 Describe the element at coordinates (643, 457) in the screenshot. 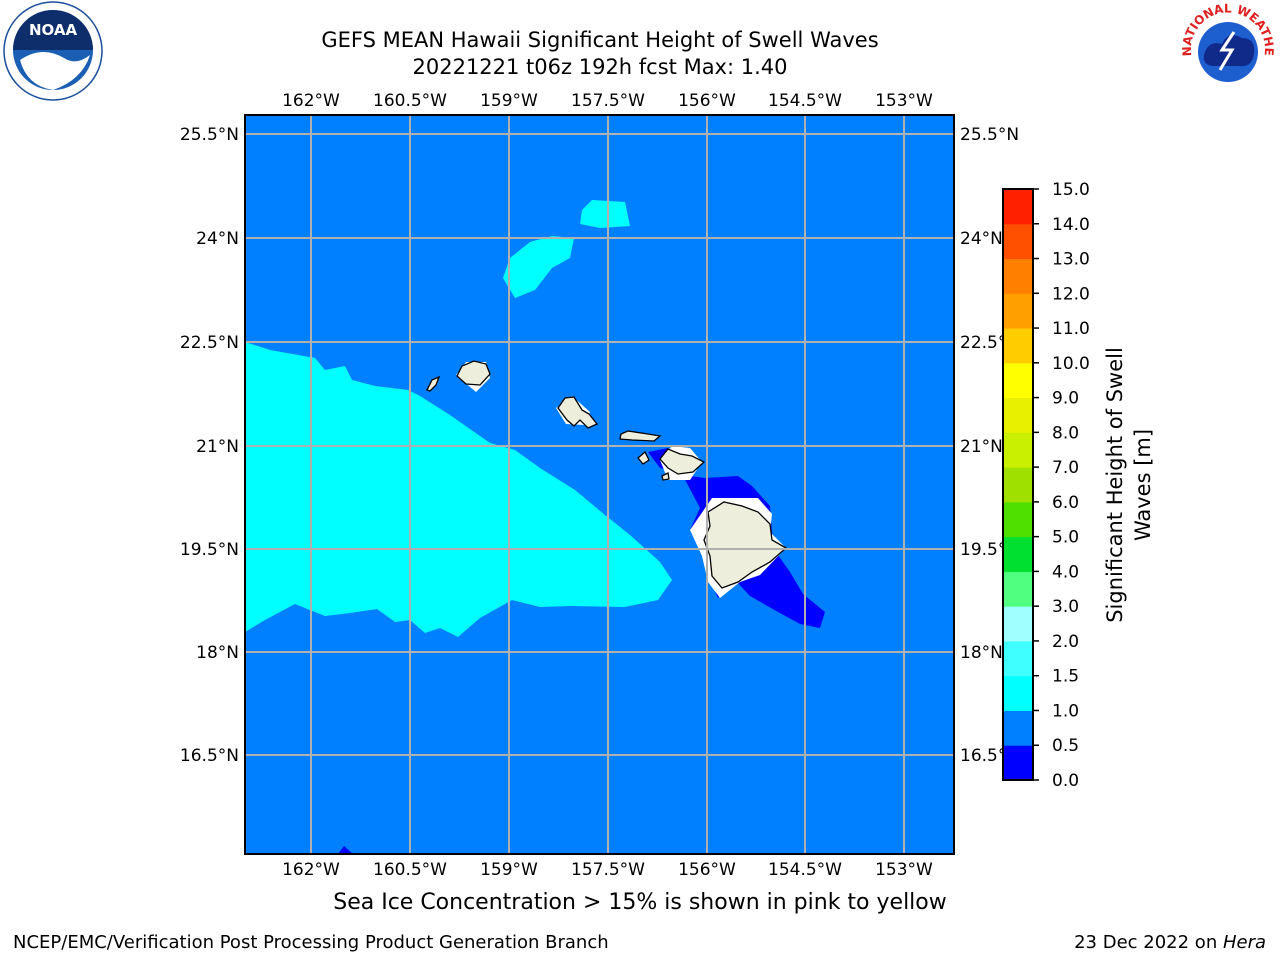

I see `island-lanai` at that location.